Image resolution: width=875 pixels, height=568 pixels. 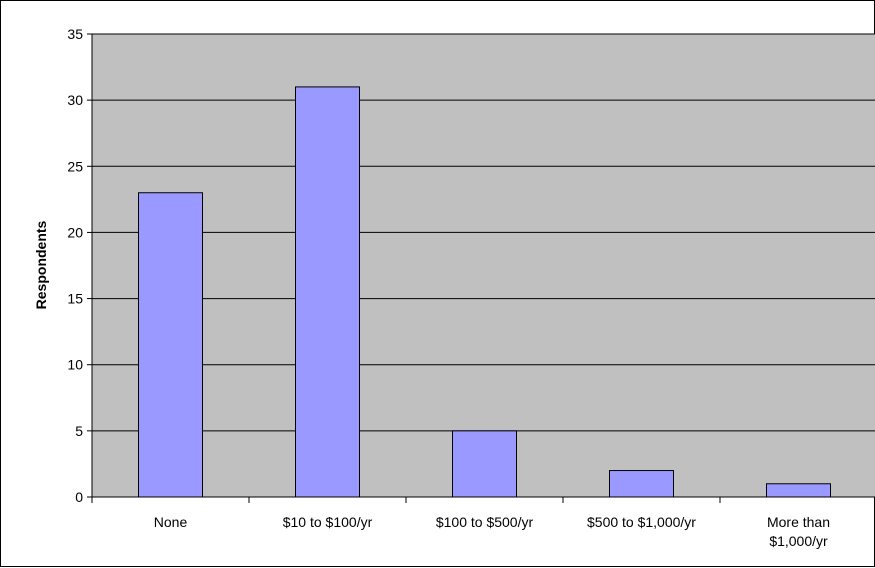 I want to click on x-tick-label: More than, so click(x=798, y=522).